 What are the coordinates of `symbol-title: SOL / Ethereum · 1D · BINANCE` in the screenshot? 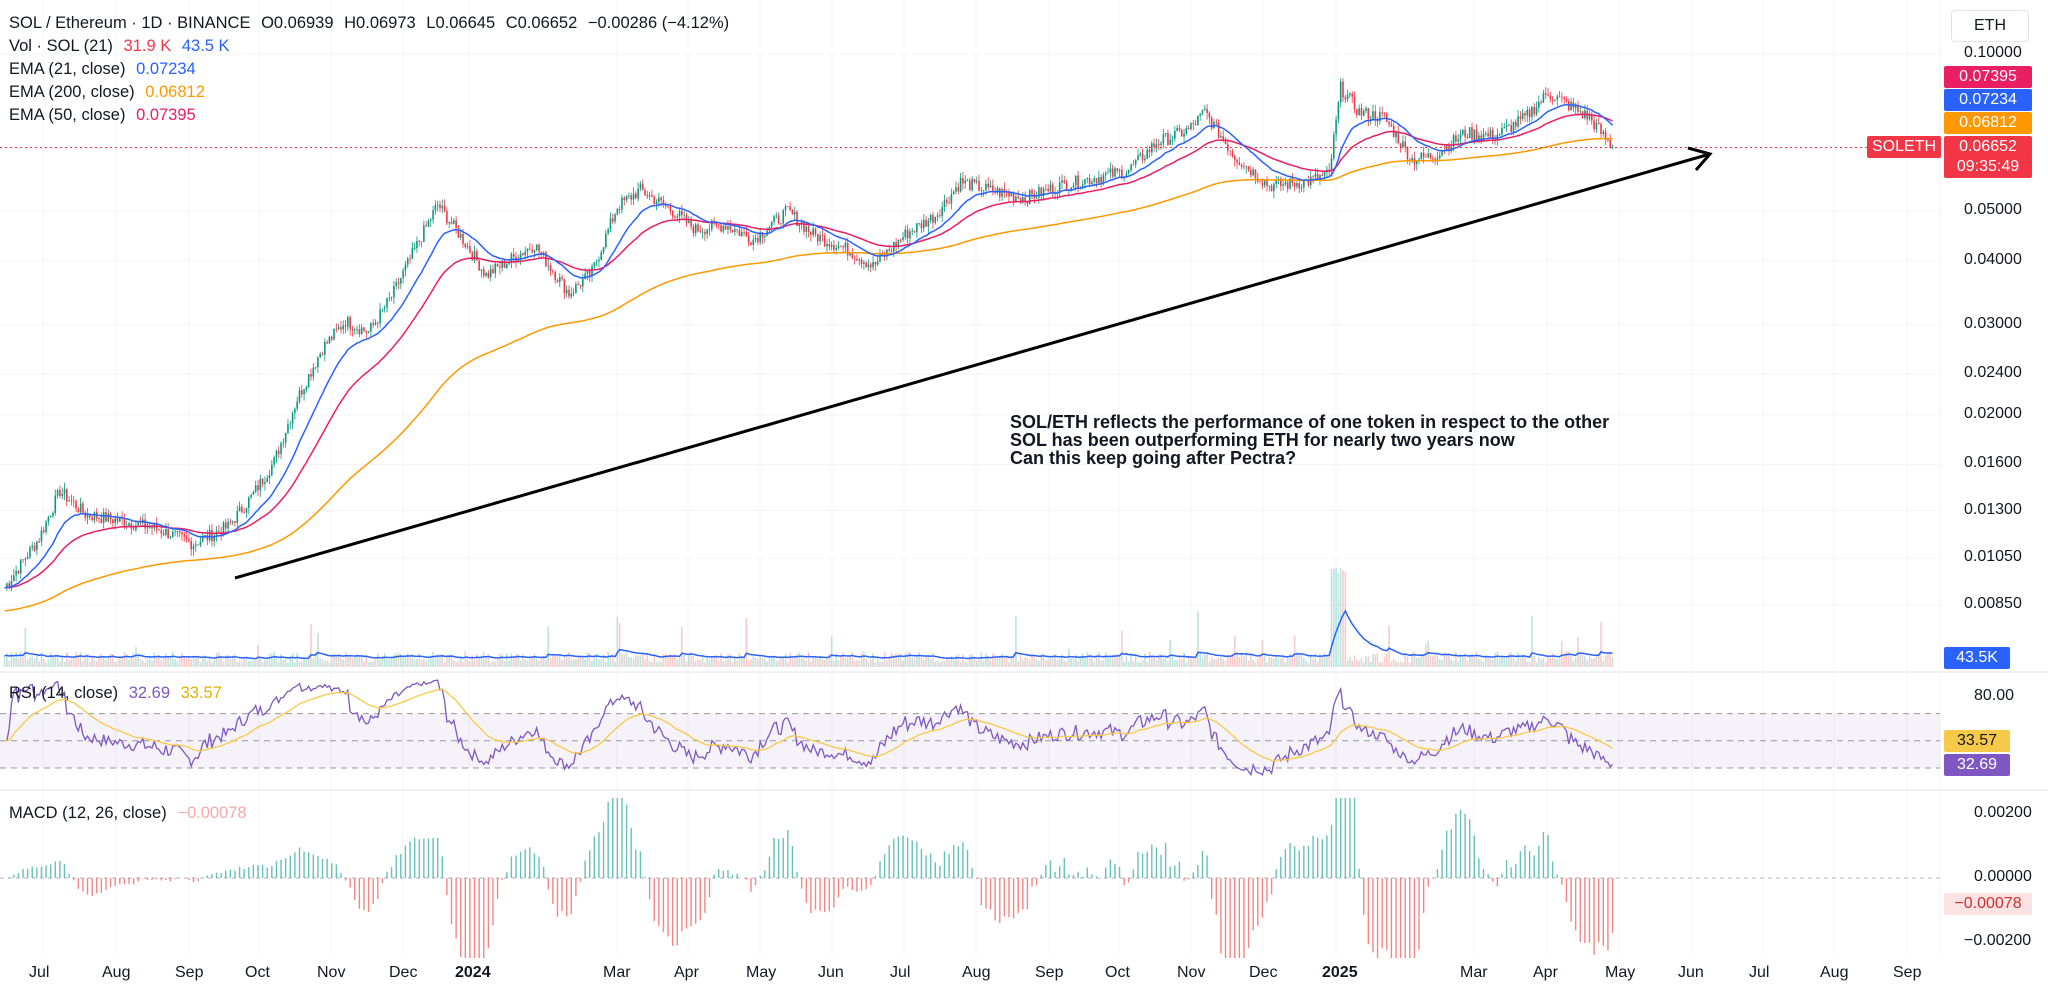 It's located at (130, 23).